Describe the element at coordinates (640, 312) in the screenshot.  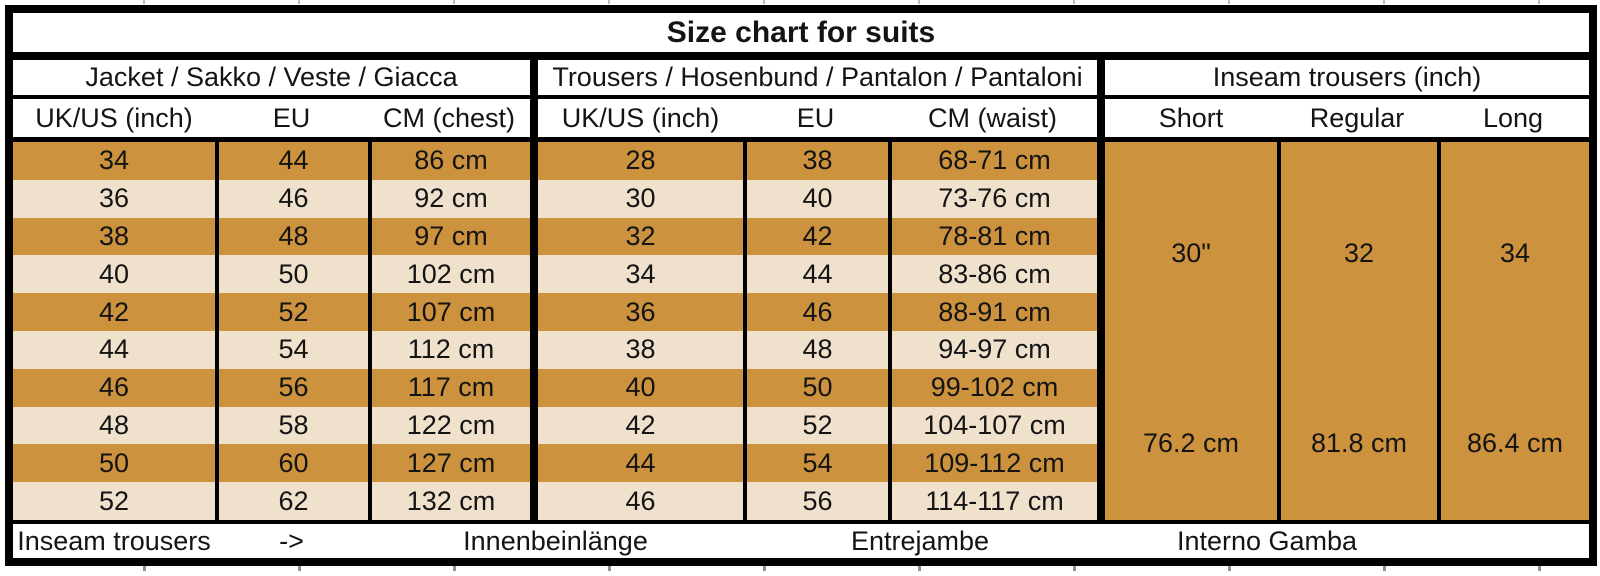
I see `trousers-ukus-cell: 36` at that location.